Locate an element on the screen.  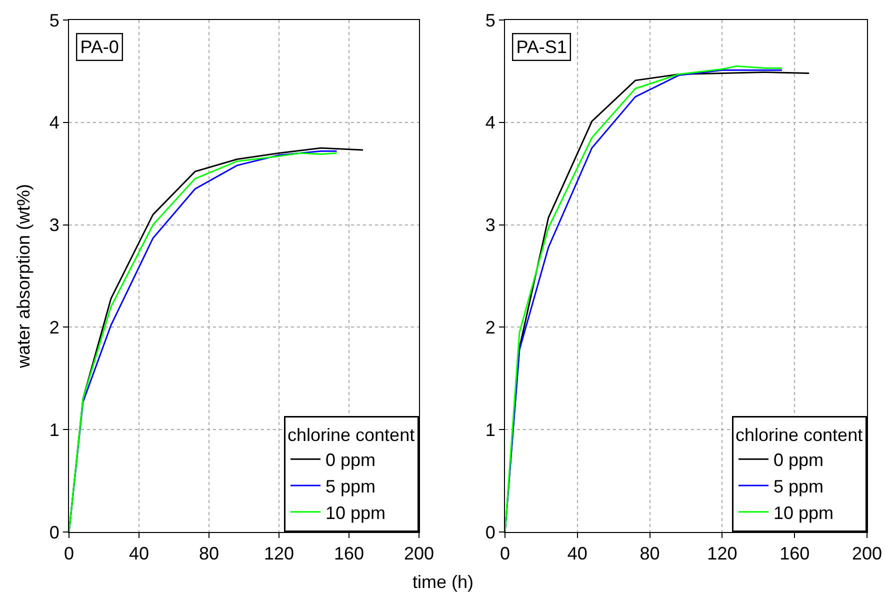
x-axis-title: time (h) is located at coordinates (442, 582).